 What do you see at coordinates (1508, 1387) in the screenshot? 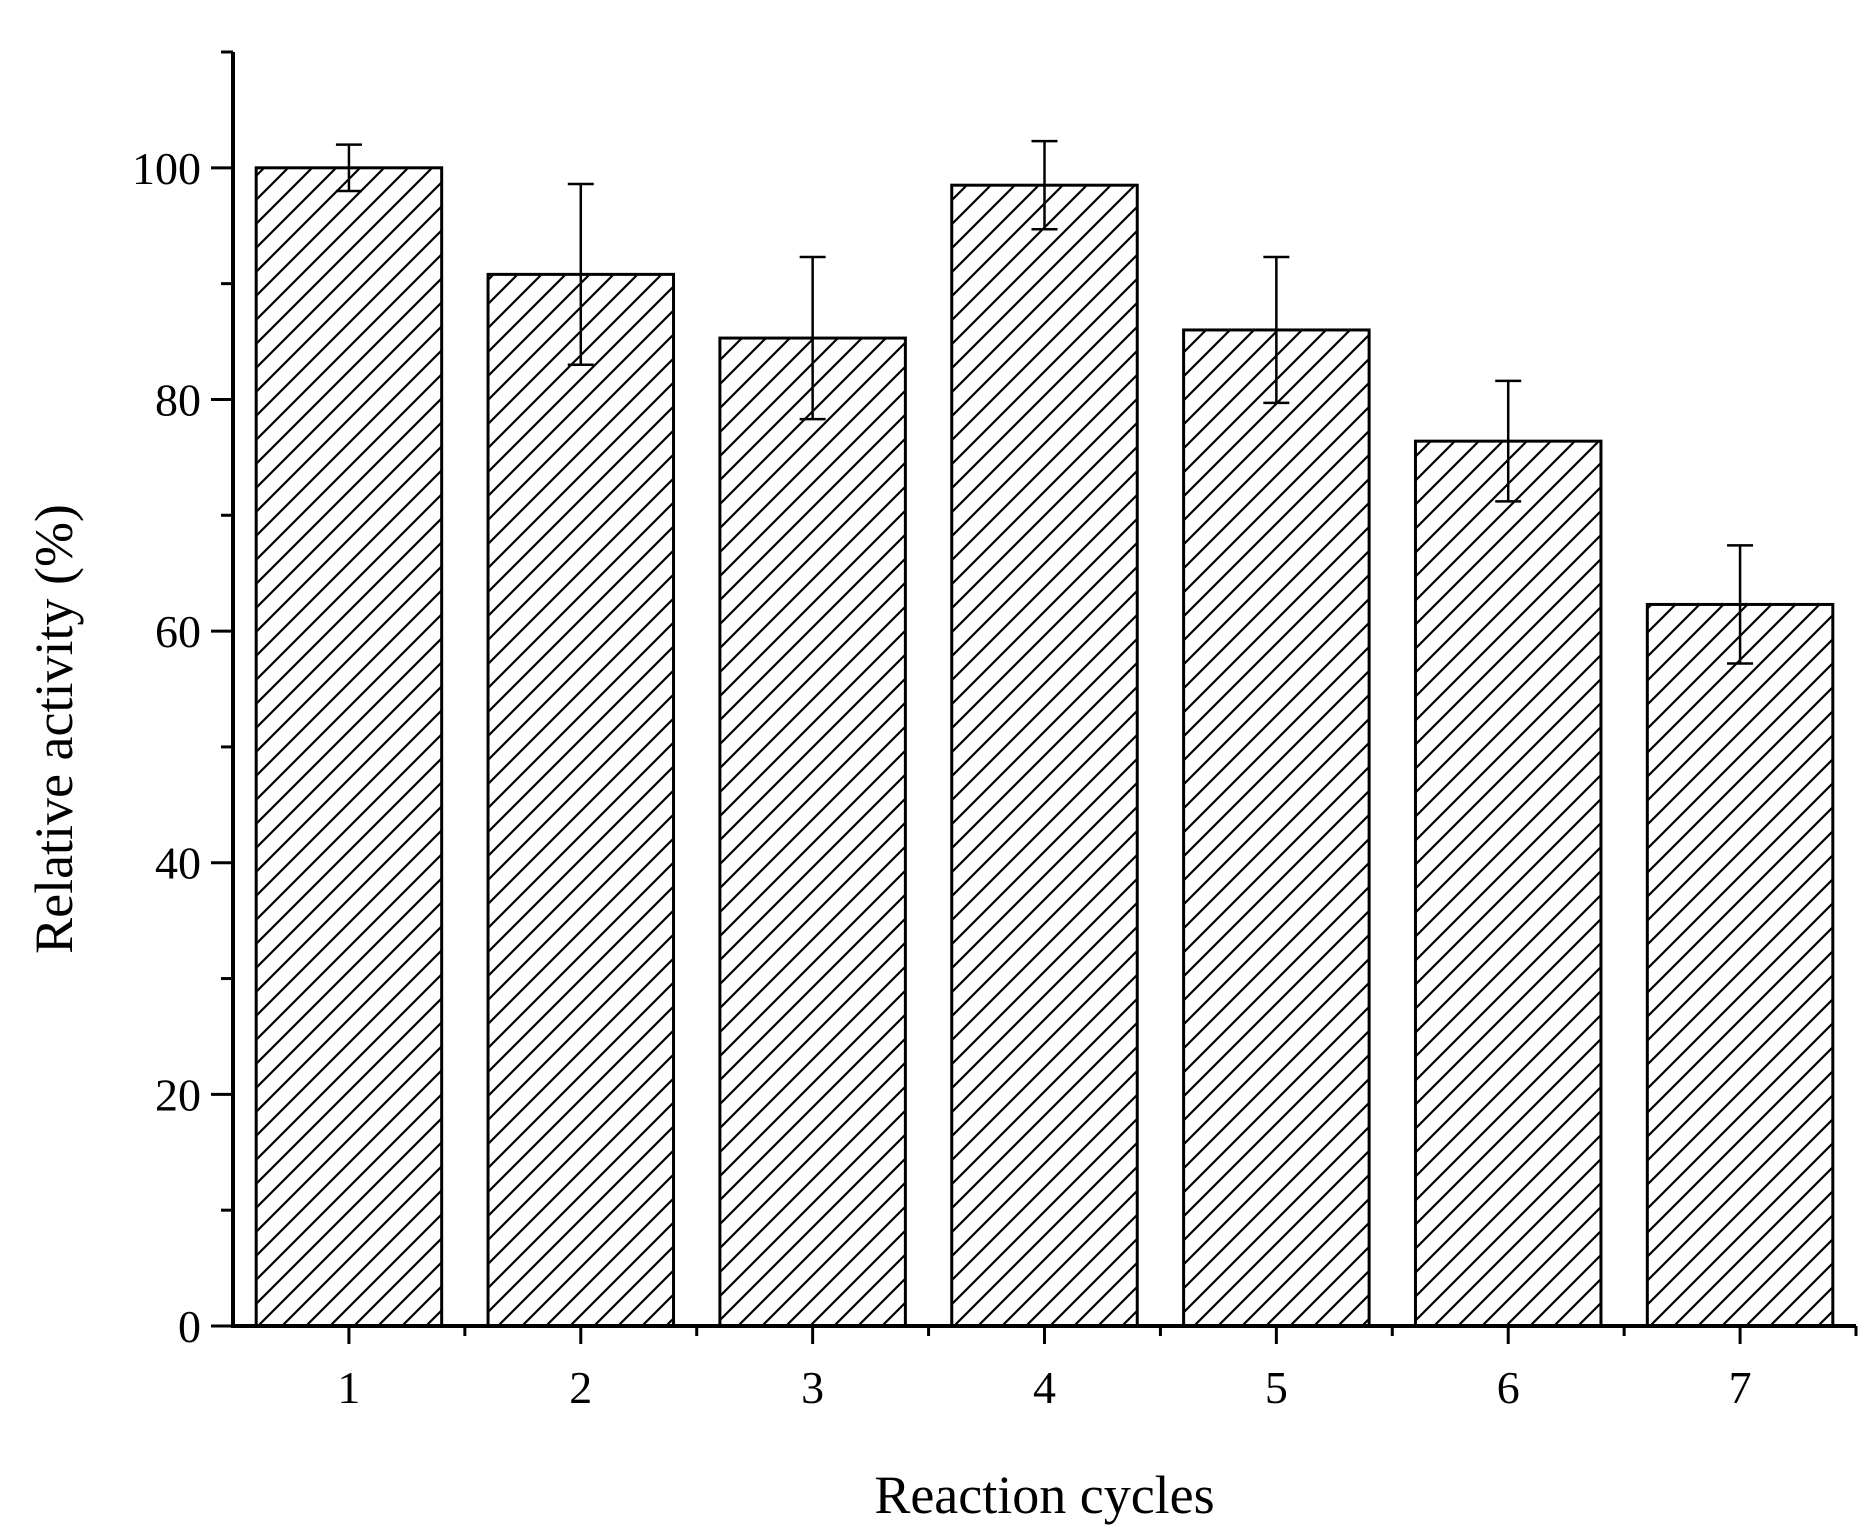
I see `x-tick-label-6: 6` at bounding box center [1508, 1387].